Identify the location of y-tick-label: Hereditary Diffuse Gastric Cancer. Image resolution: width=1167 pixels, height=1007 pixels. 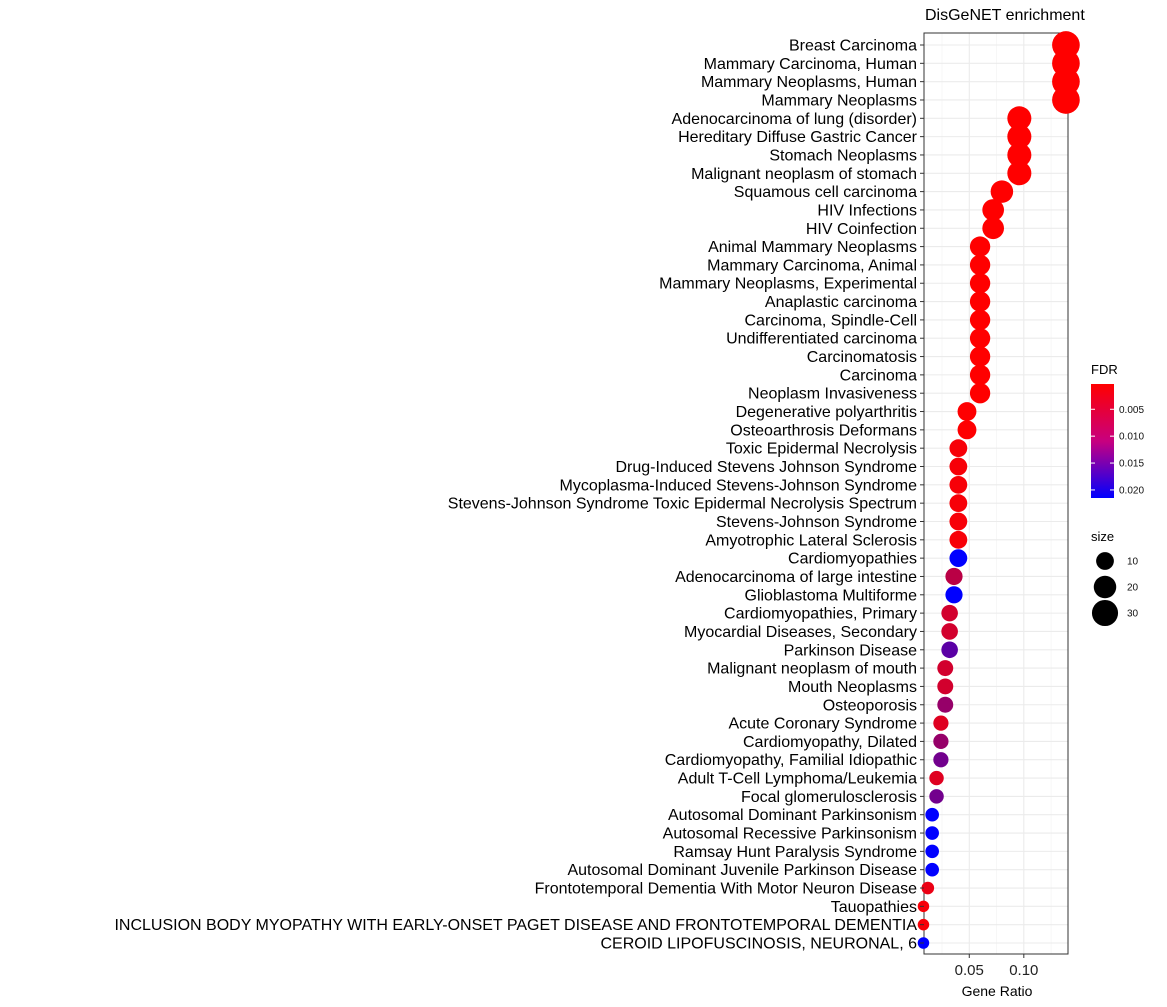
(798, 137).